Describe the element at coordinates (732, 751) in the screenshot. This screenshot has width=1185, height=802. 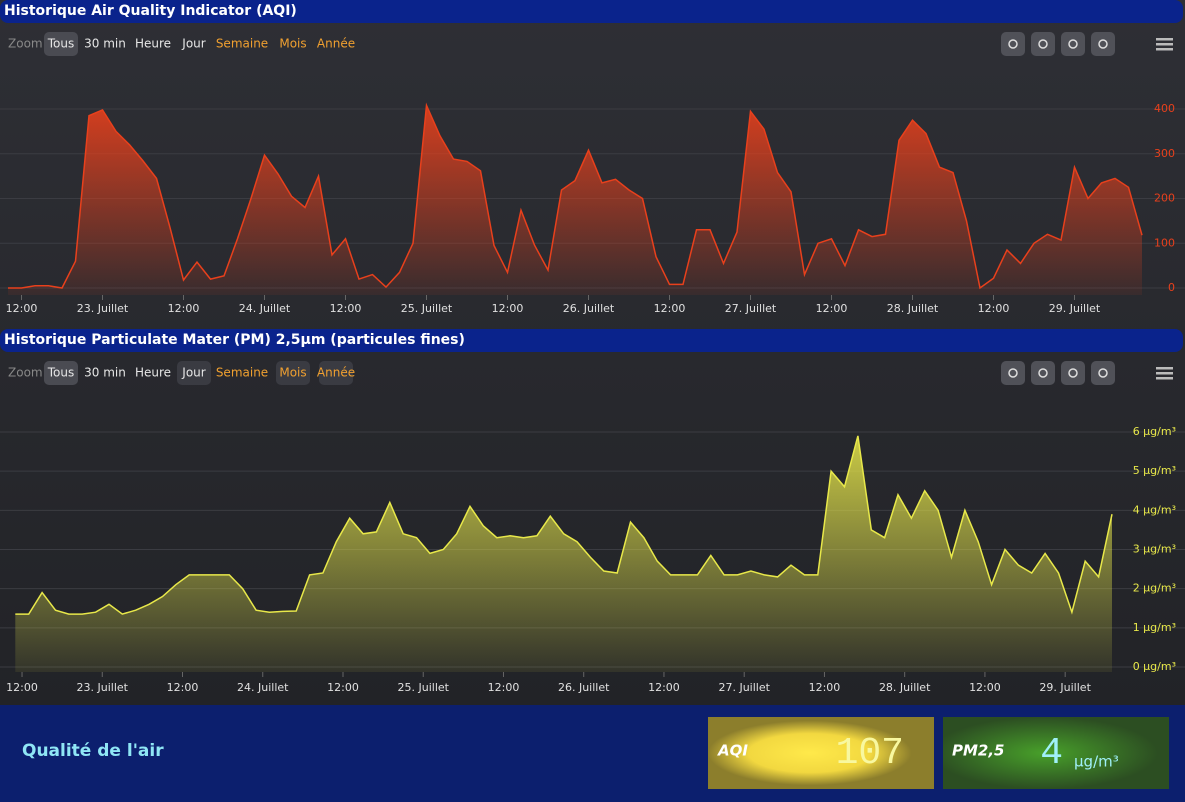
I see `aqi-label: AQI` at that location.